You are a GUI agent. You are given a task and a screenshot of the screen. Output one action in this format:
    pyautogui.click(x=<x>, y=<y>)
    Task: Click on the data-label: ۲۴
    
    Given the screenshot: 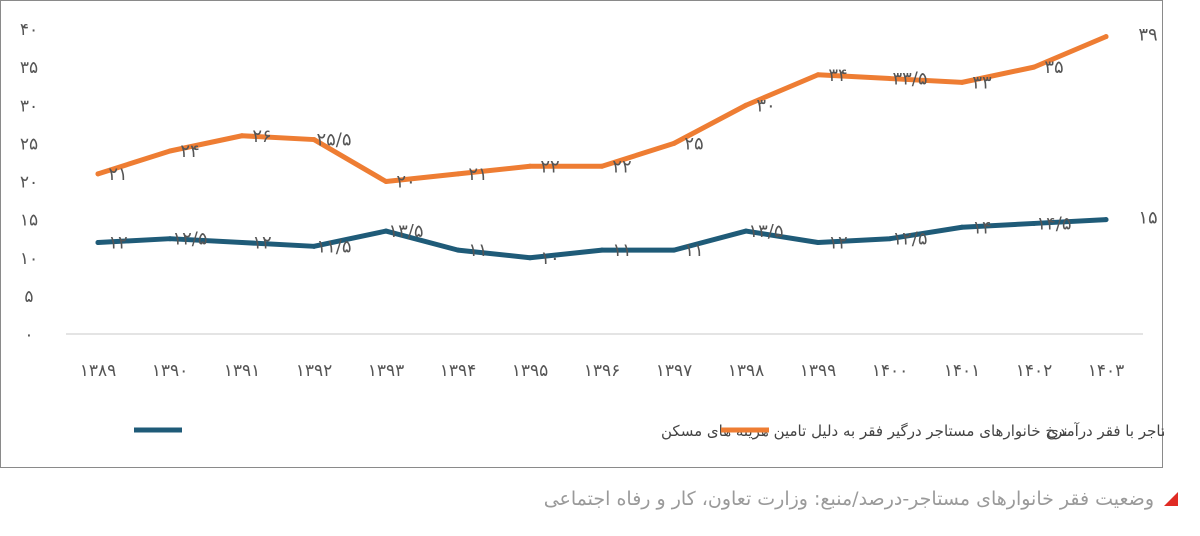 What is the action you would take?
    pyautogui.click(x=189, y=151)
    